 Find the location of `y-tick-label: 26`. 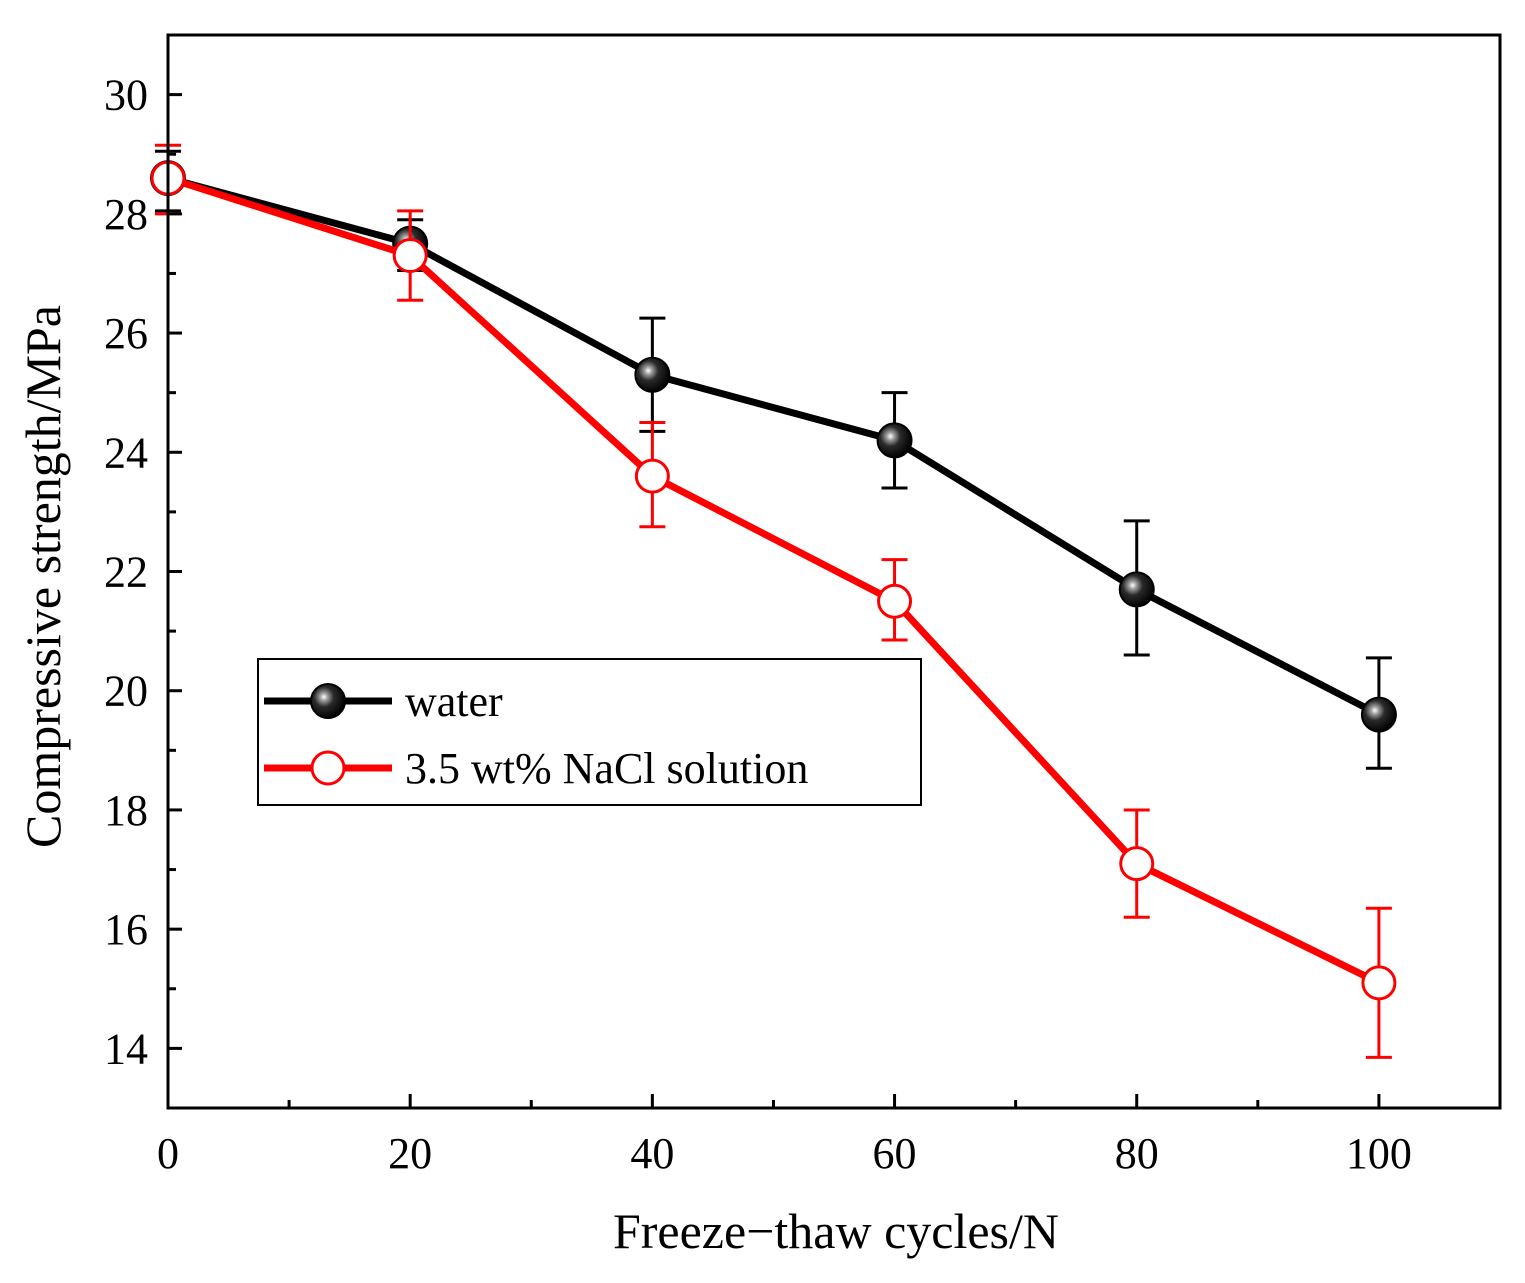

y-tick-label: 26 is located at coordinates (126, 333).